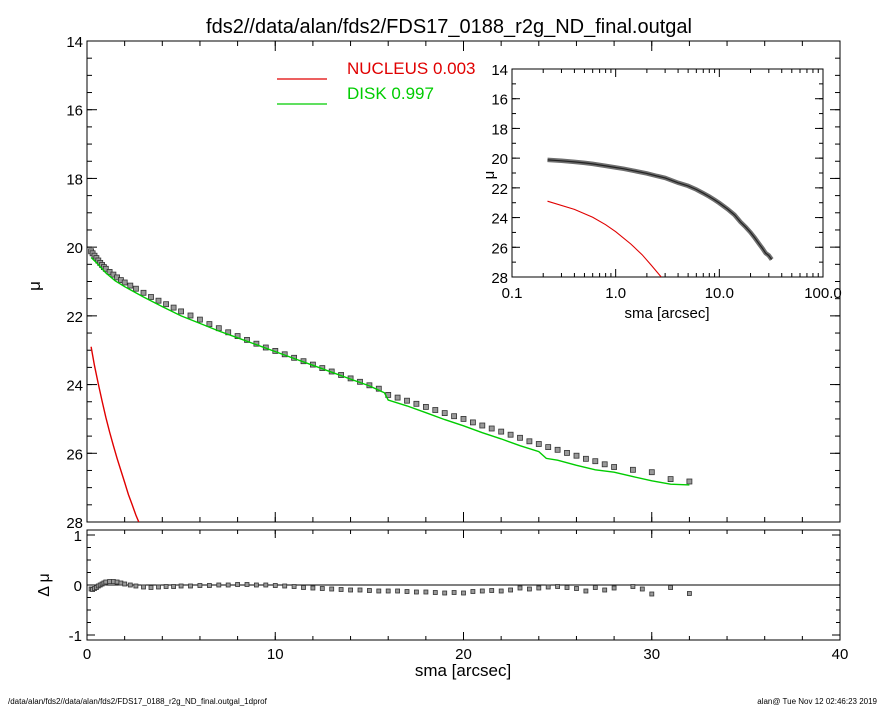  I want to click on x-tick-label: 20, so click(463, 654).